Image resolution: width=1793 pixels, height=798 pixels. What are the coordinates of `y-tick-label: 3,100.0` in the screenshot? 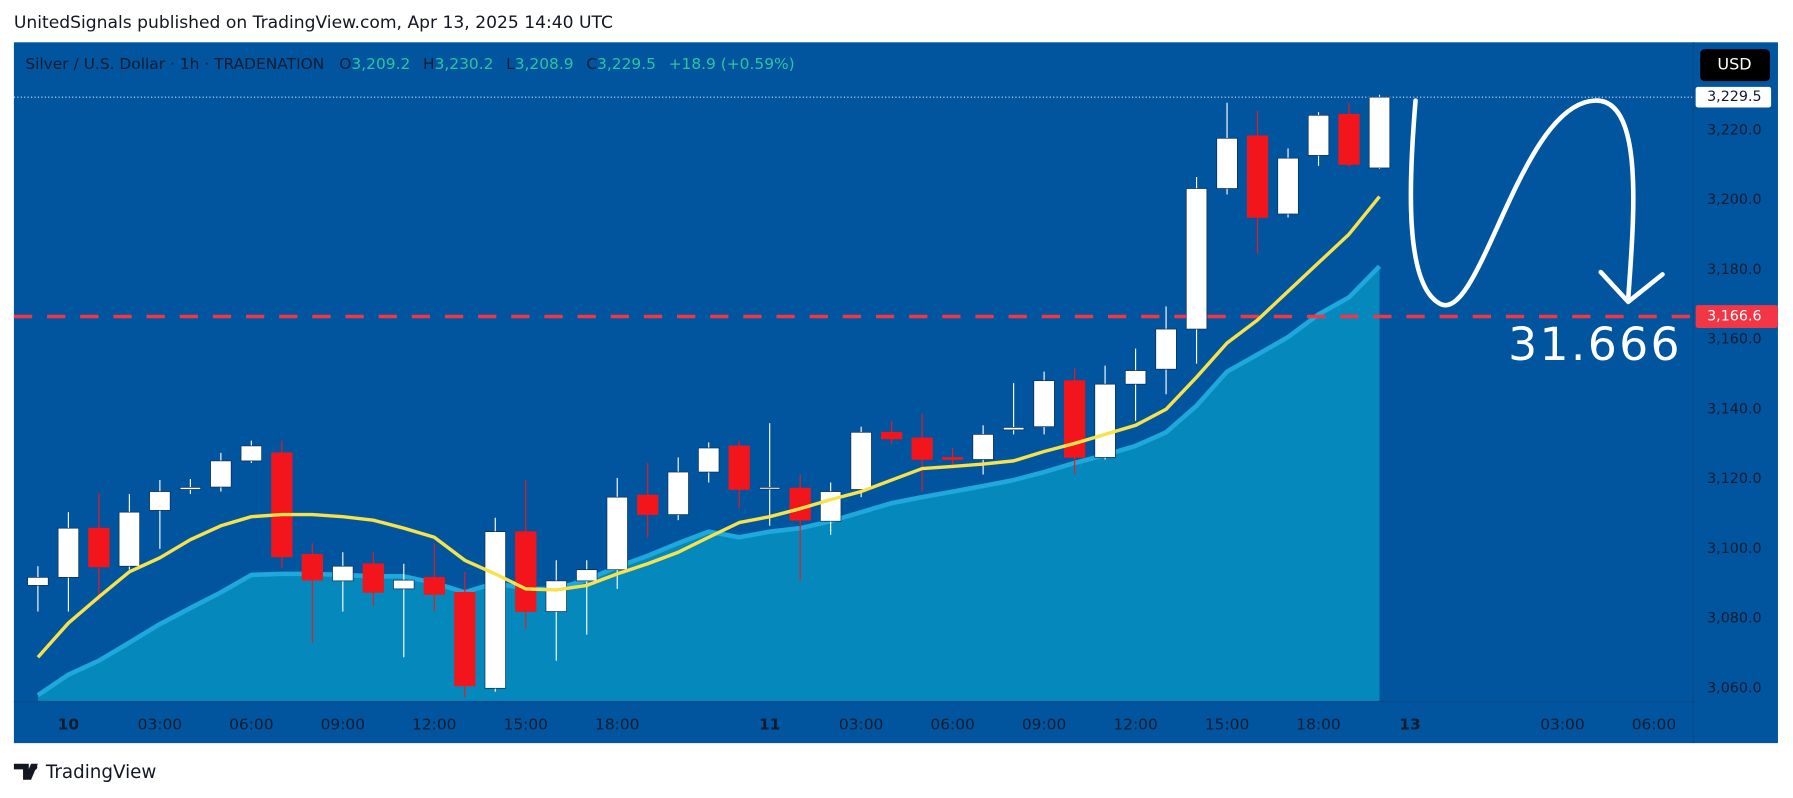 It's located at (1734, 549).